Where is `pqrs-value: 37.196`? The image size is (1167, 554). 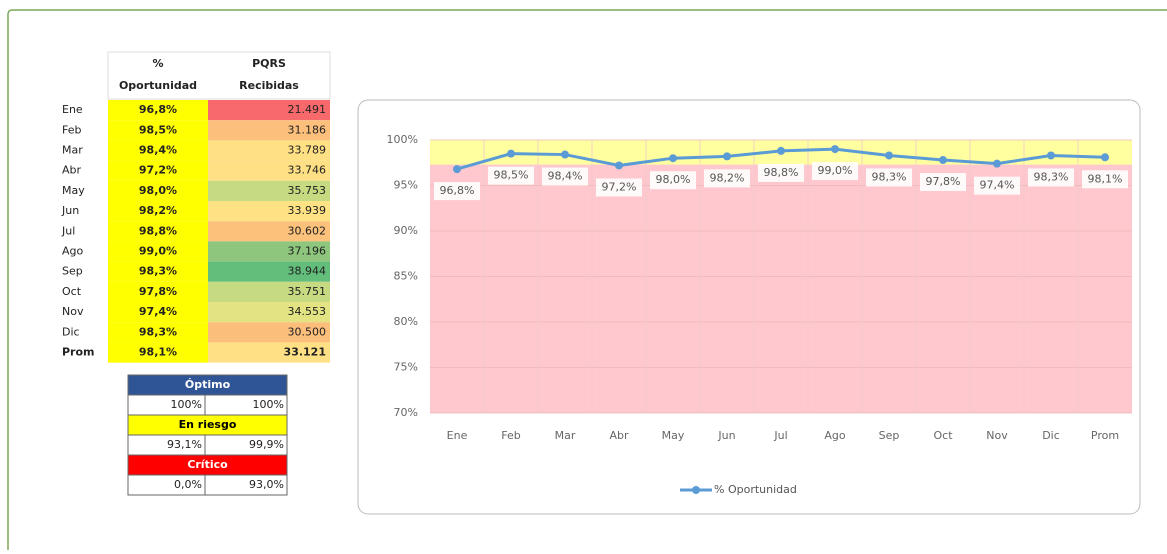
pqrs-value: 37.196 is located at coordinates (307, 251).